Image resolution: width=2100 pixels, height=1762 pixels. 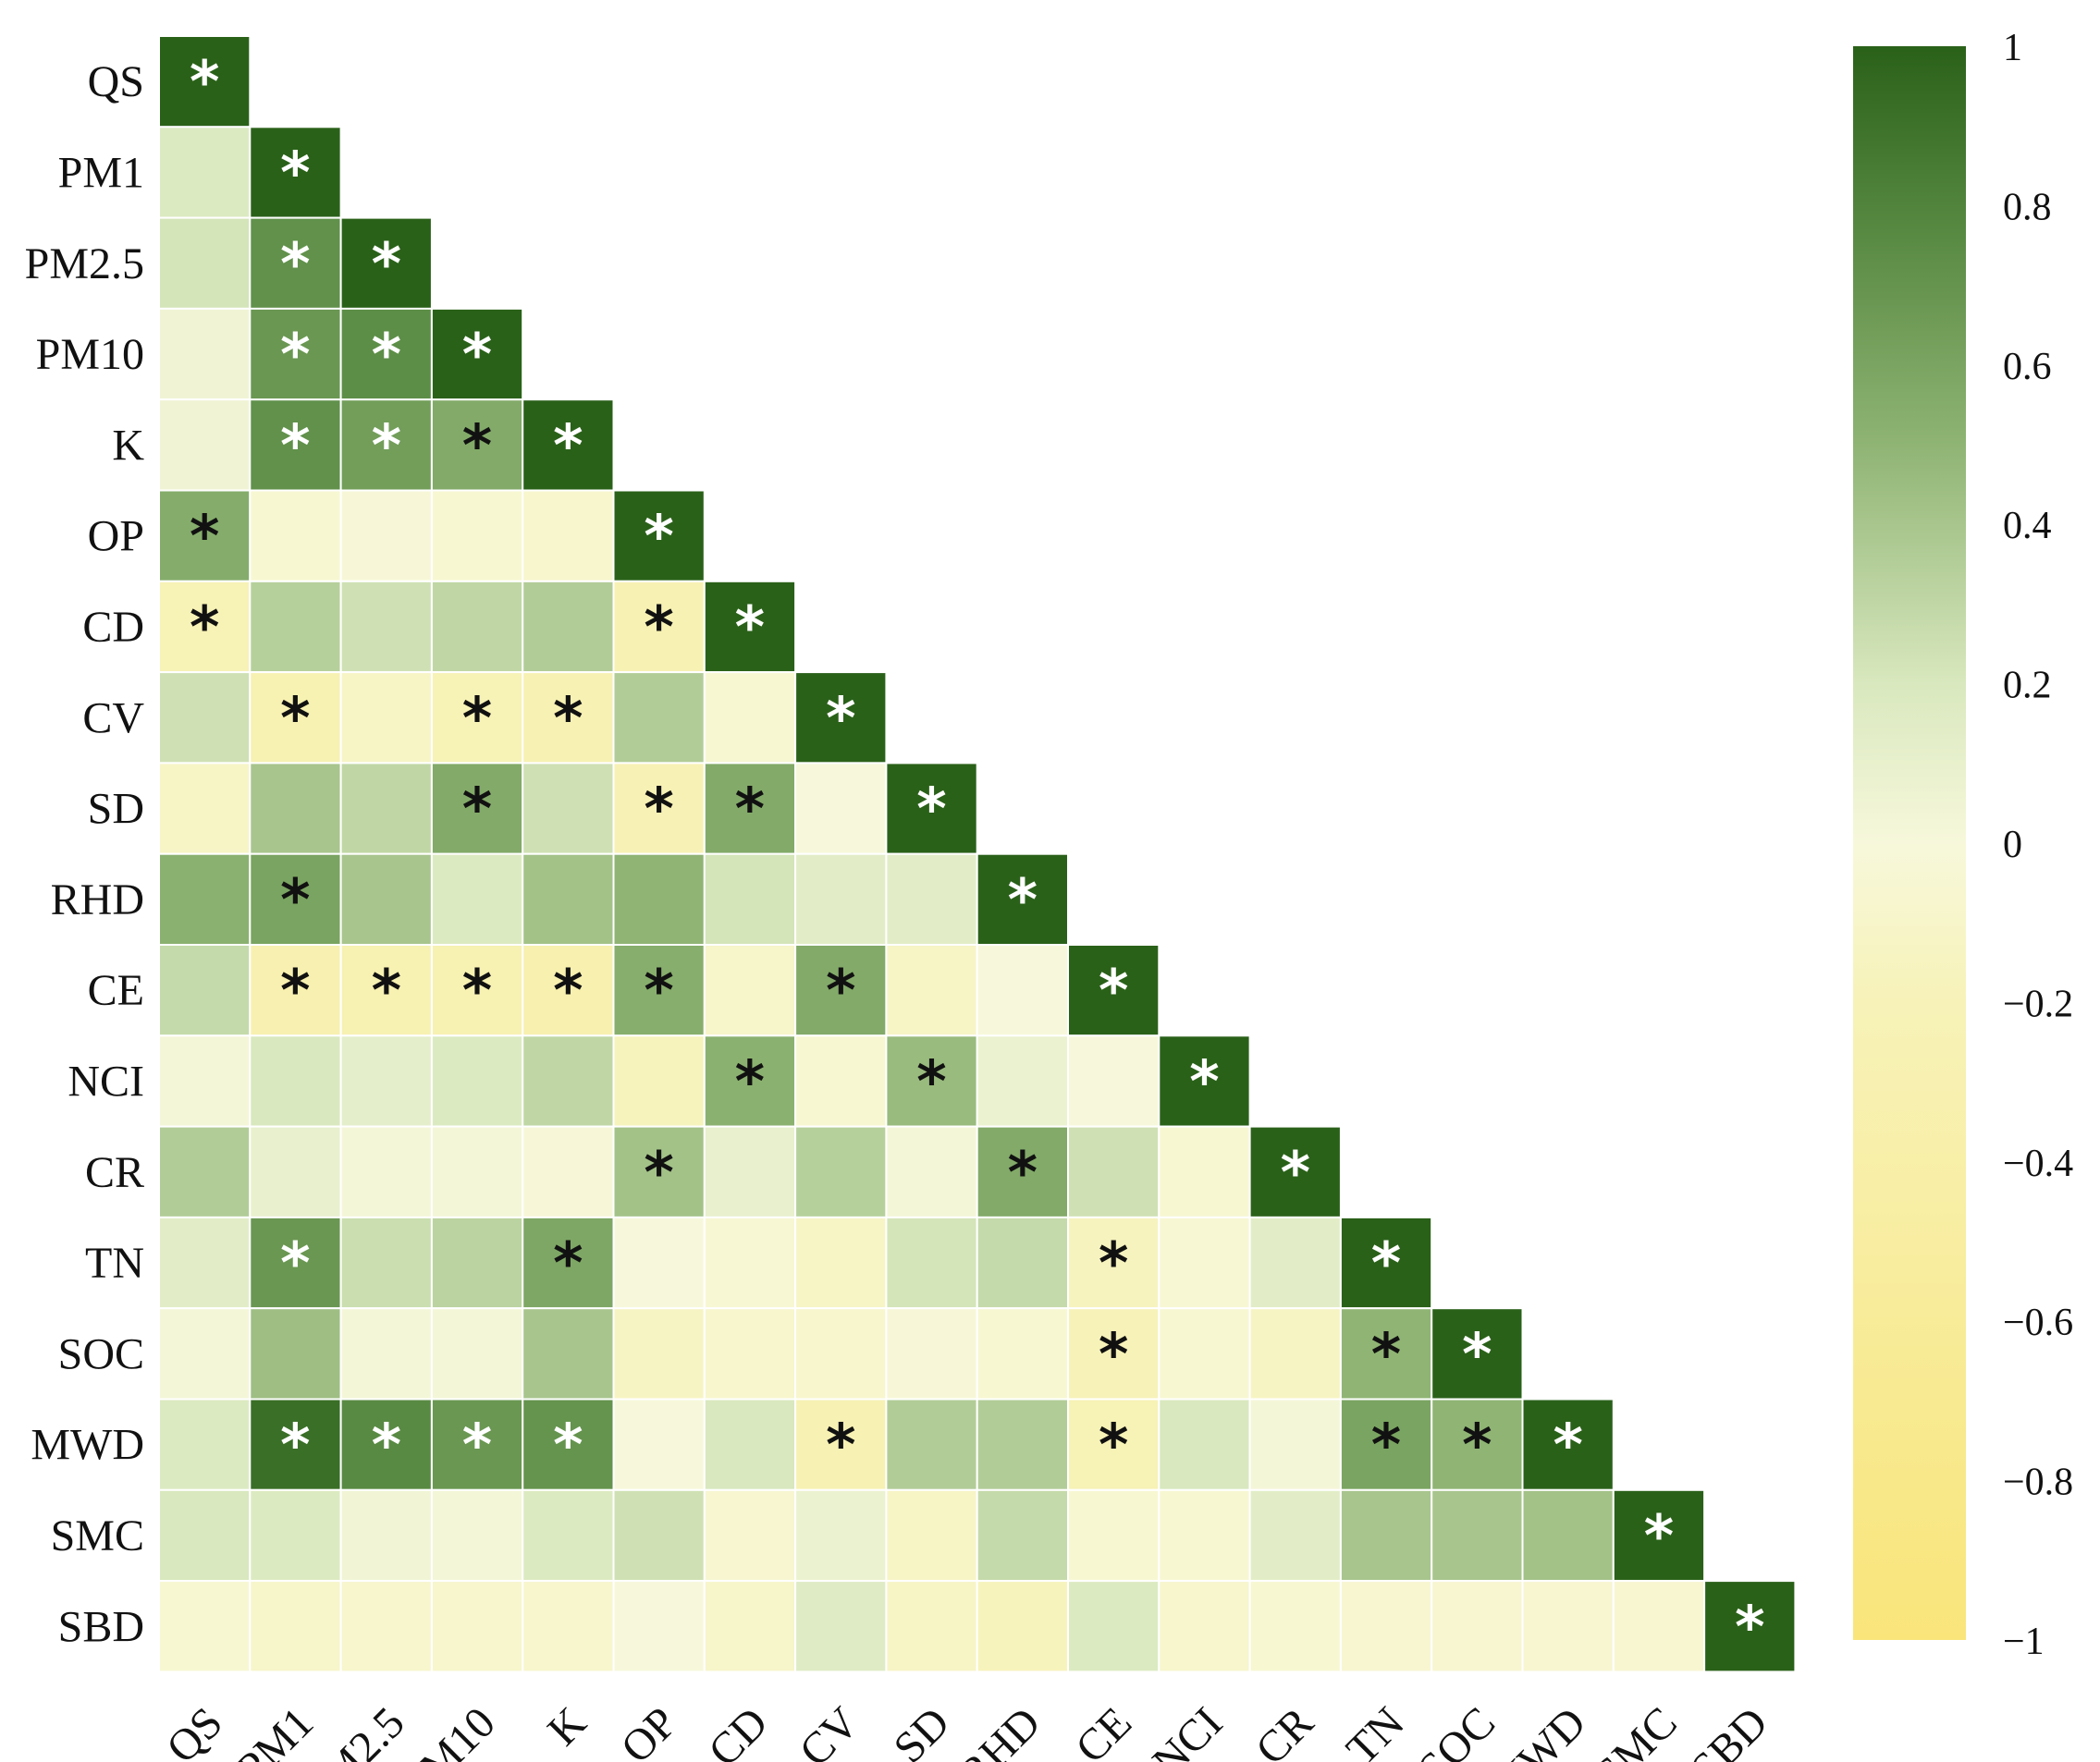 What do you see at coordinates (1386, 1354) in the screenshot?
I see `significance-star-SOC-TN: *` at bounding box center [1386, 1354].